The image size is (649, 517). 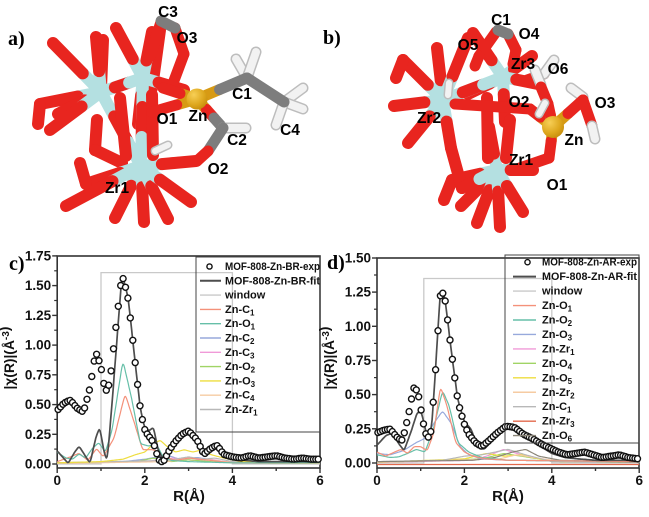 I want to click on svg-text: Zn-Zr3, so click(x=558, y=423).